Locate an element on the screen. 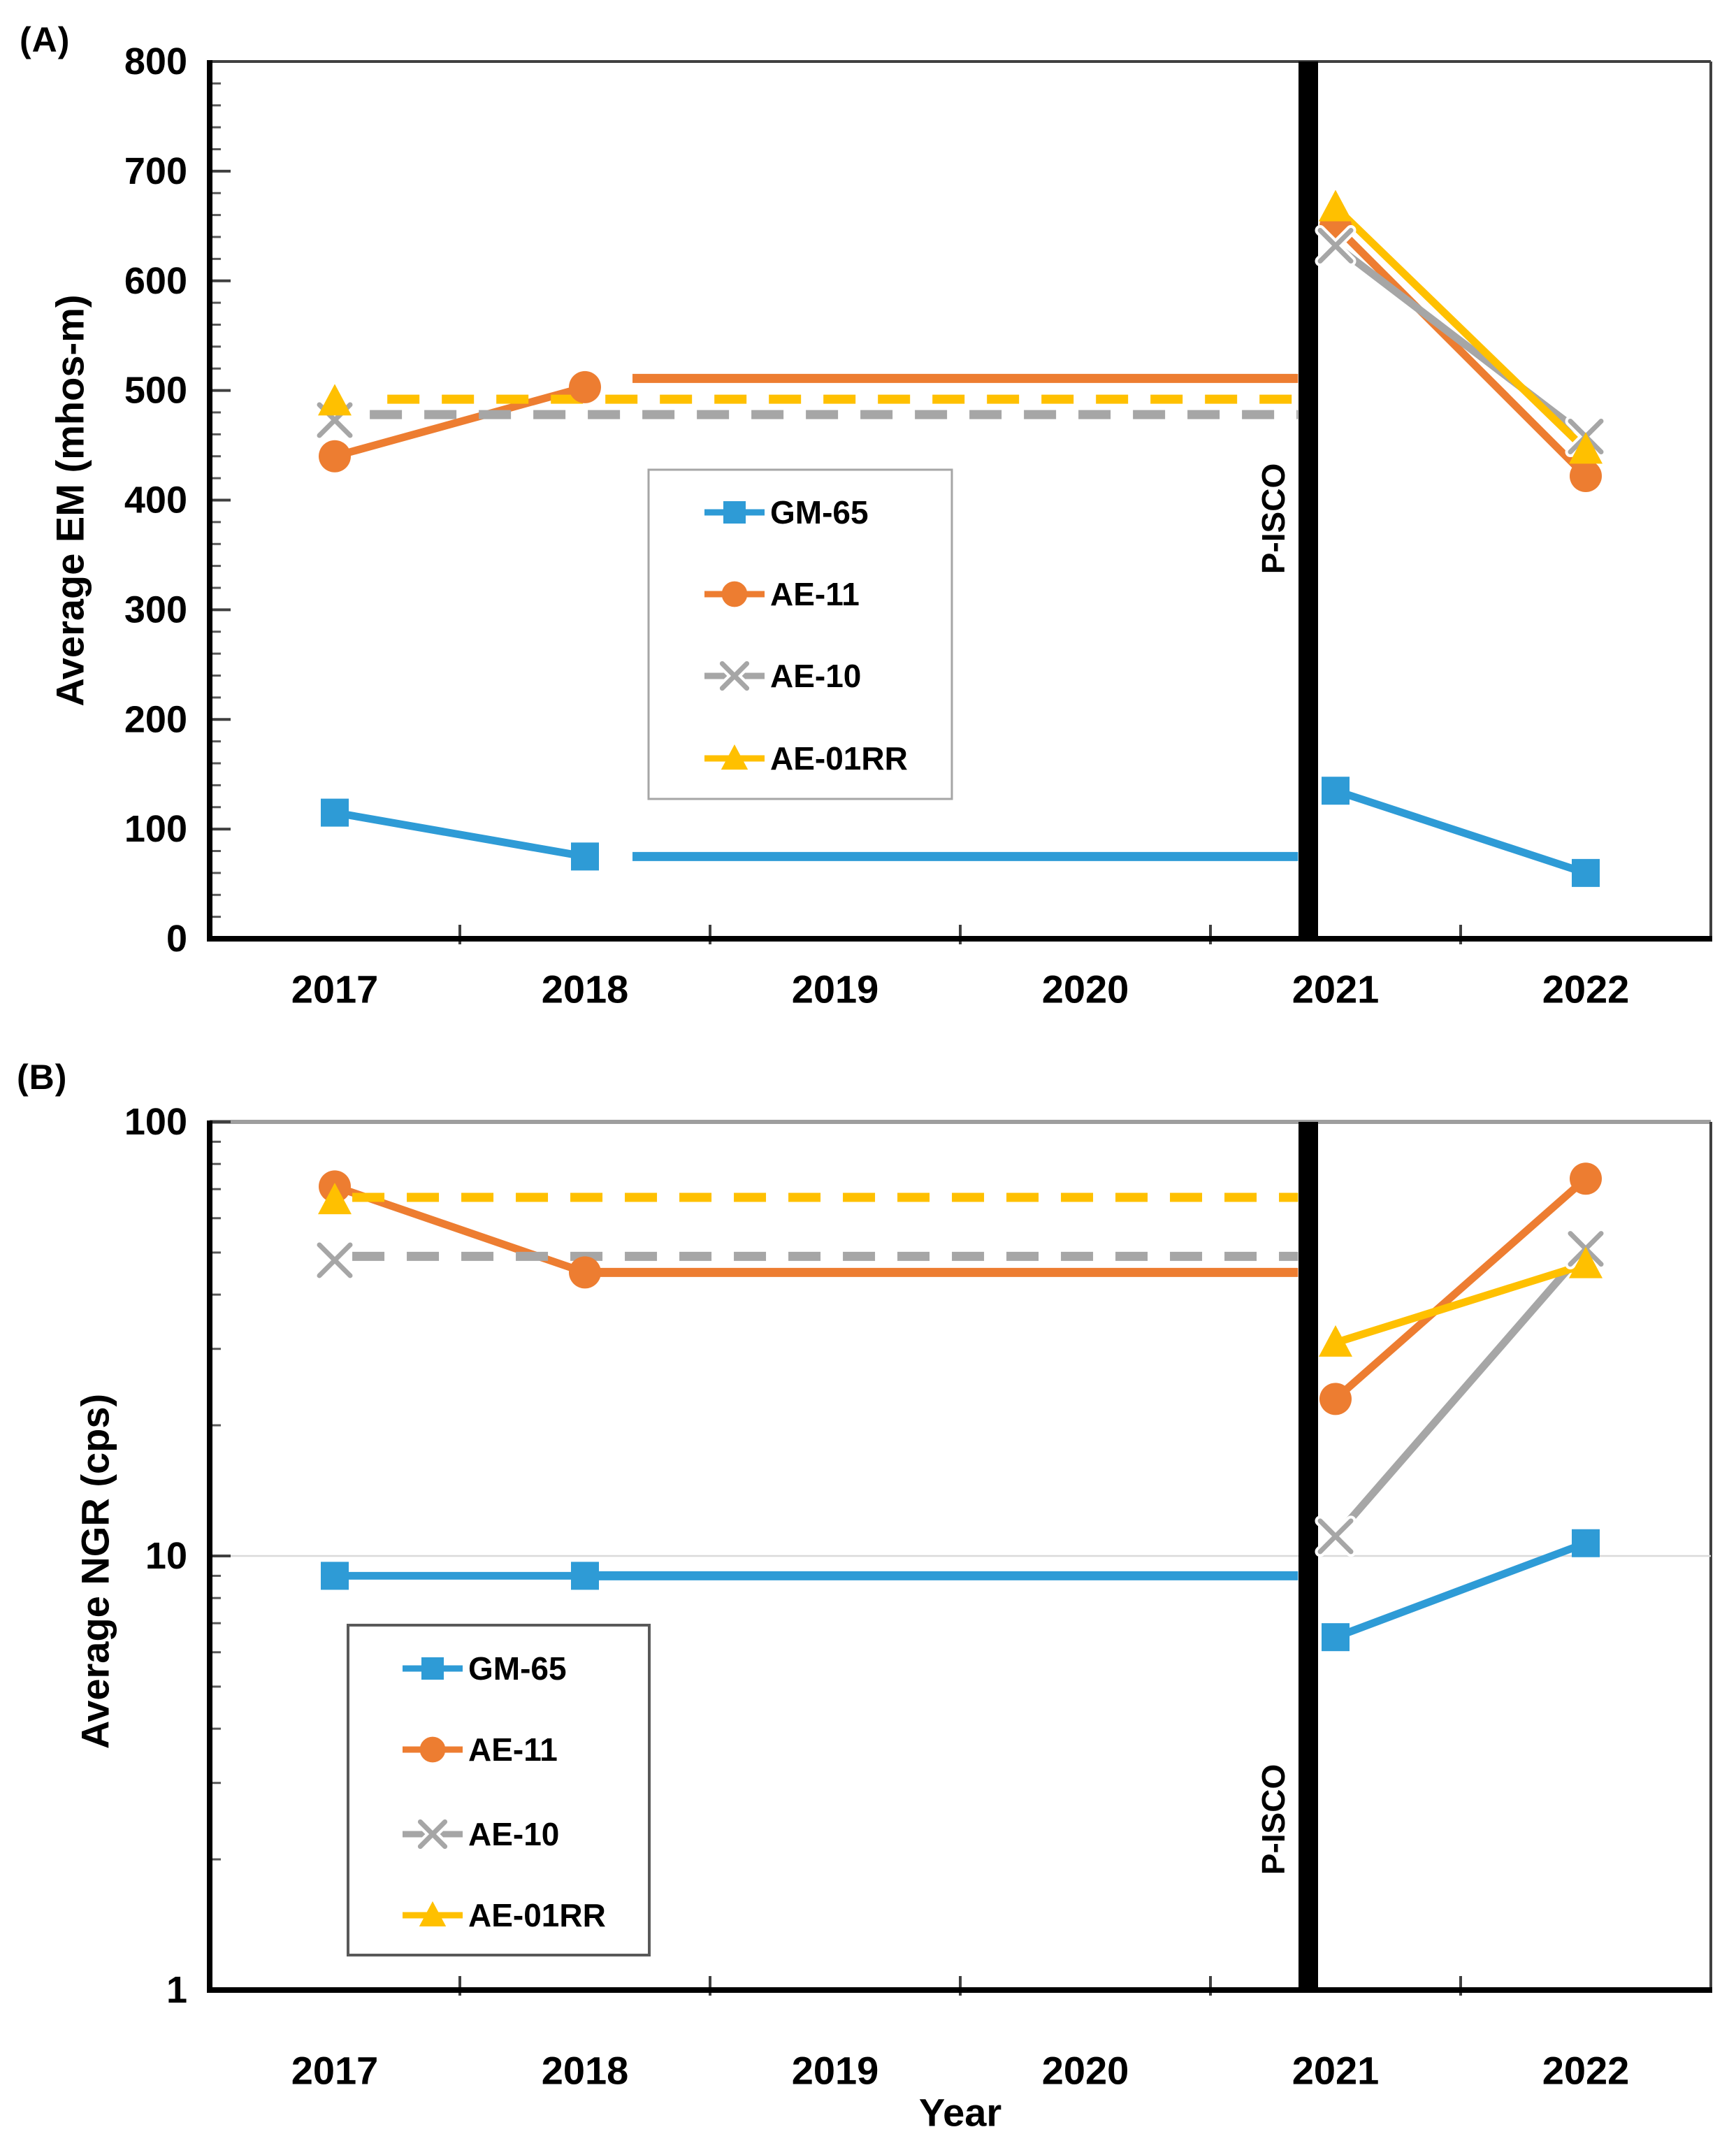 This screenshot has height=2148, width=1736. panel-label-b: (B) is located at coordinates (42, 1077).